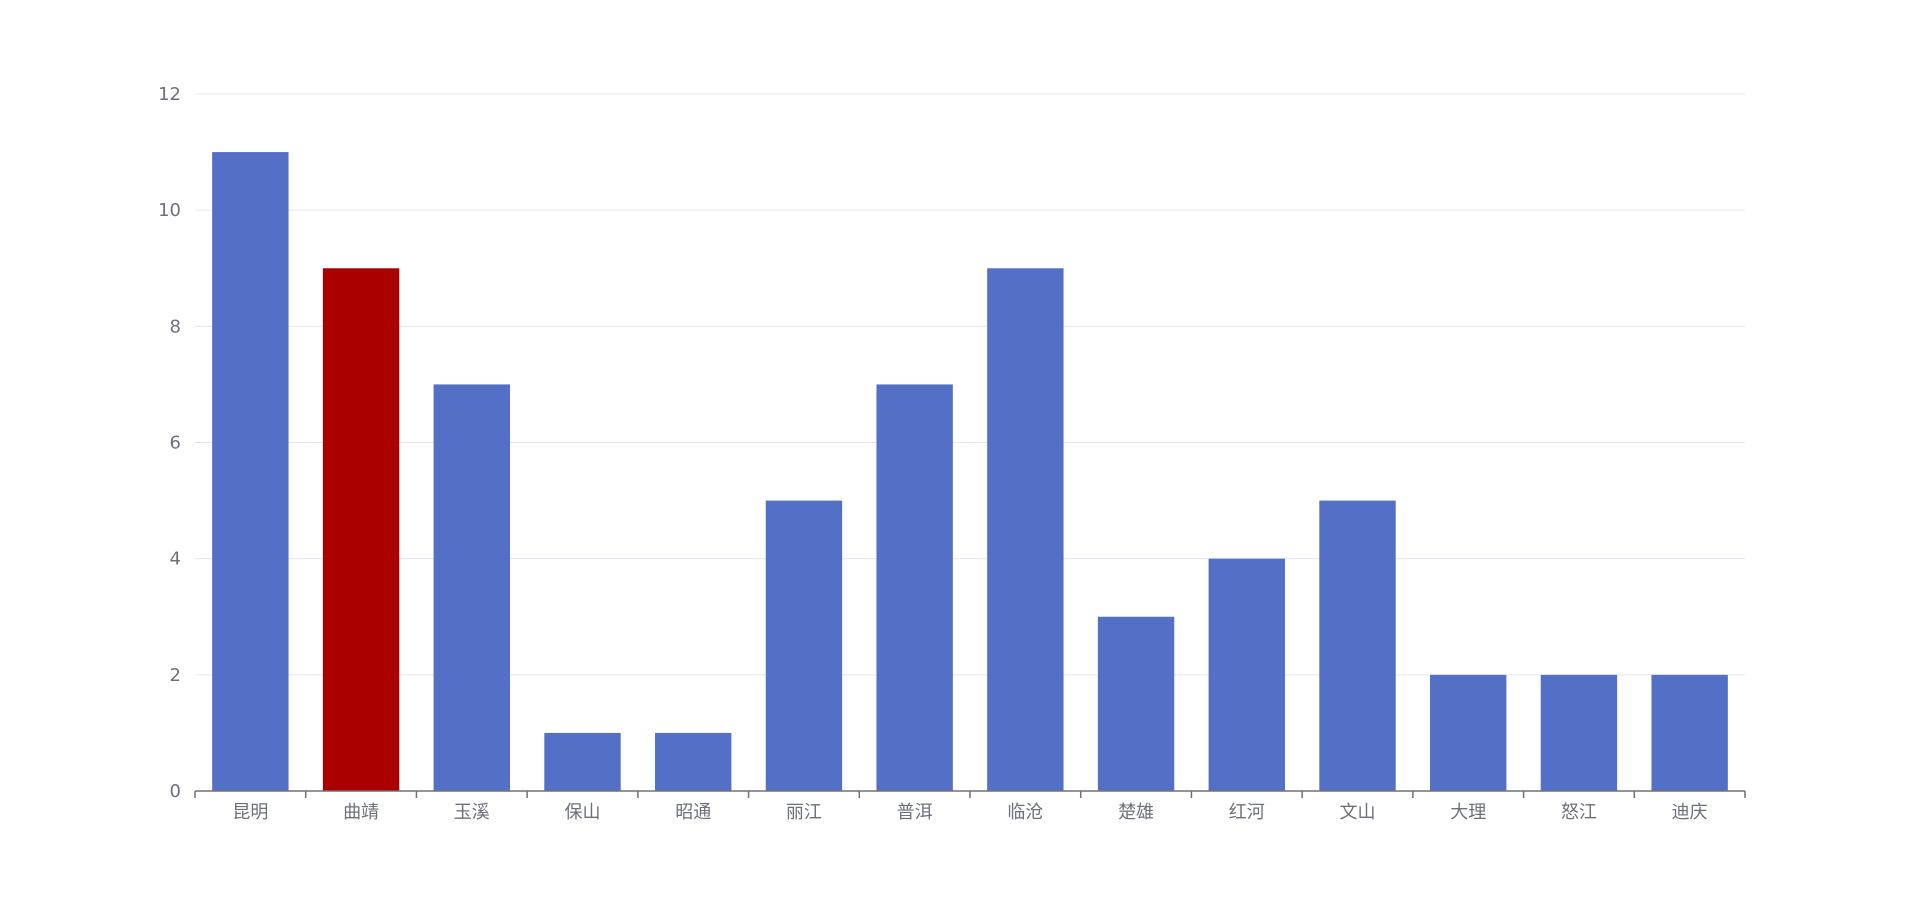 This screenshot has height=897, width=1920. I want to click on x-tick-label: 保山, so click(583, 812).